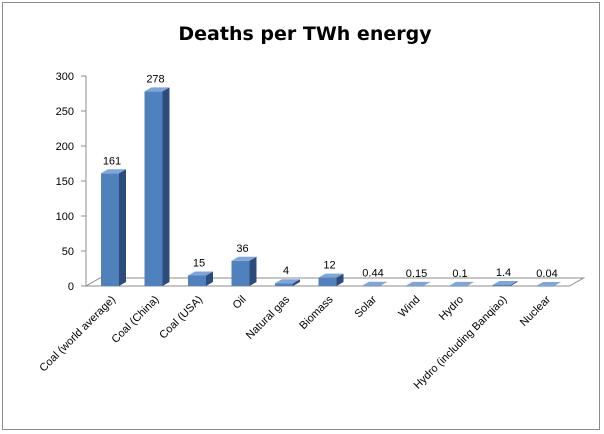  I want to click on category-label: Hydro (including Banqiao), so click(461, 343).